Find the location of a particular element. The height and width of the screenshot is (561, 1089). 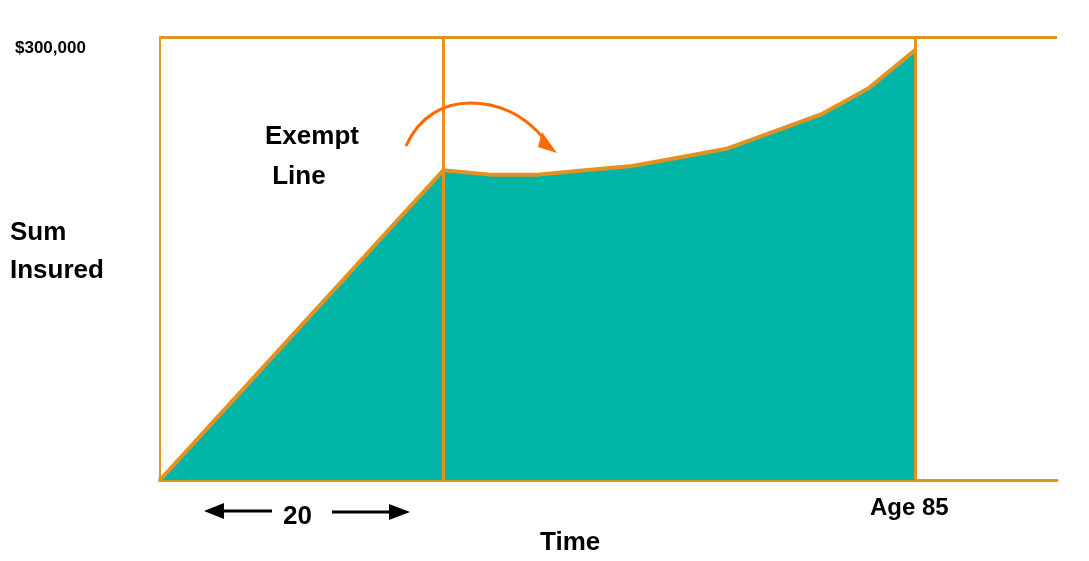

y-axis-title: Sum Insured is located at coordinates (57, 250).